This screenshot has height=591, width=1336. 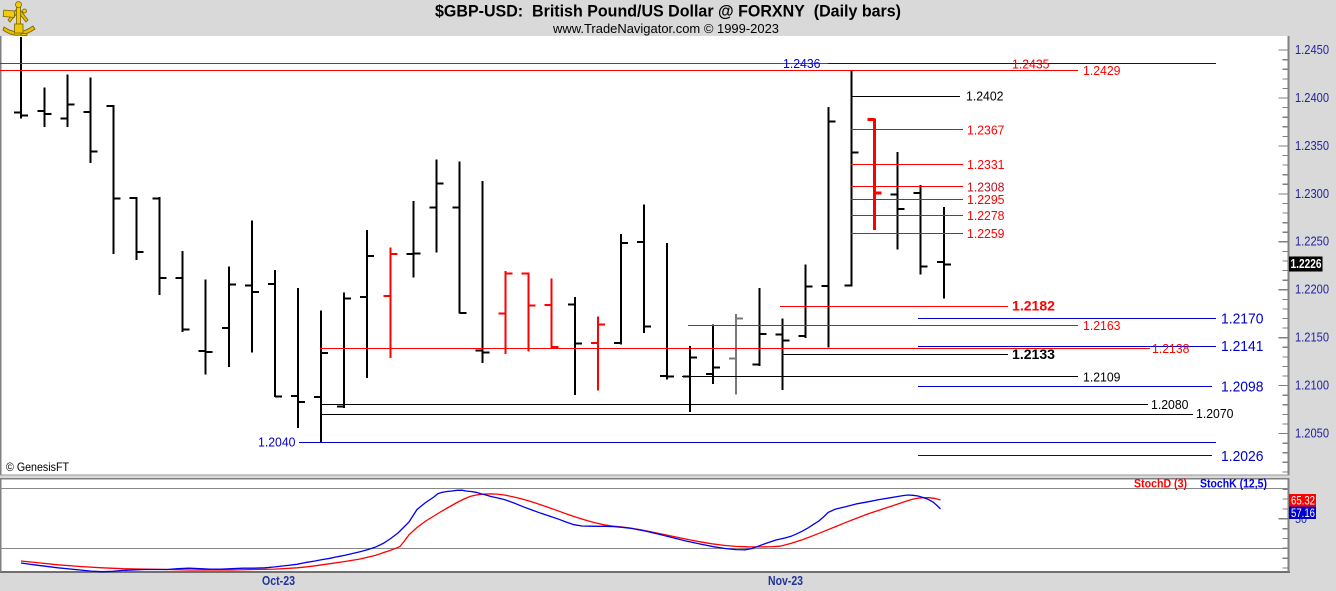 What do you see at coordinates (1160, 484) in the screenshot?
I see `svg-text: StochD (3)` at bounding box center [1160, 484].